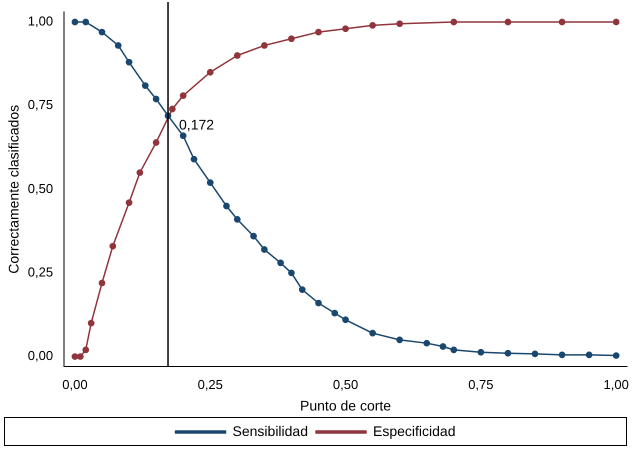  Describe the element at coordinates (345, 384) in the screenshot. I see `x-tick-label: 0,50` at that location.